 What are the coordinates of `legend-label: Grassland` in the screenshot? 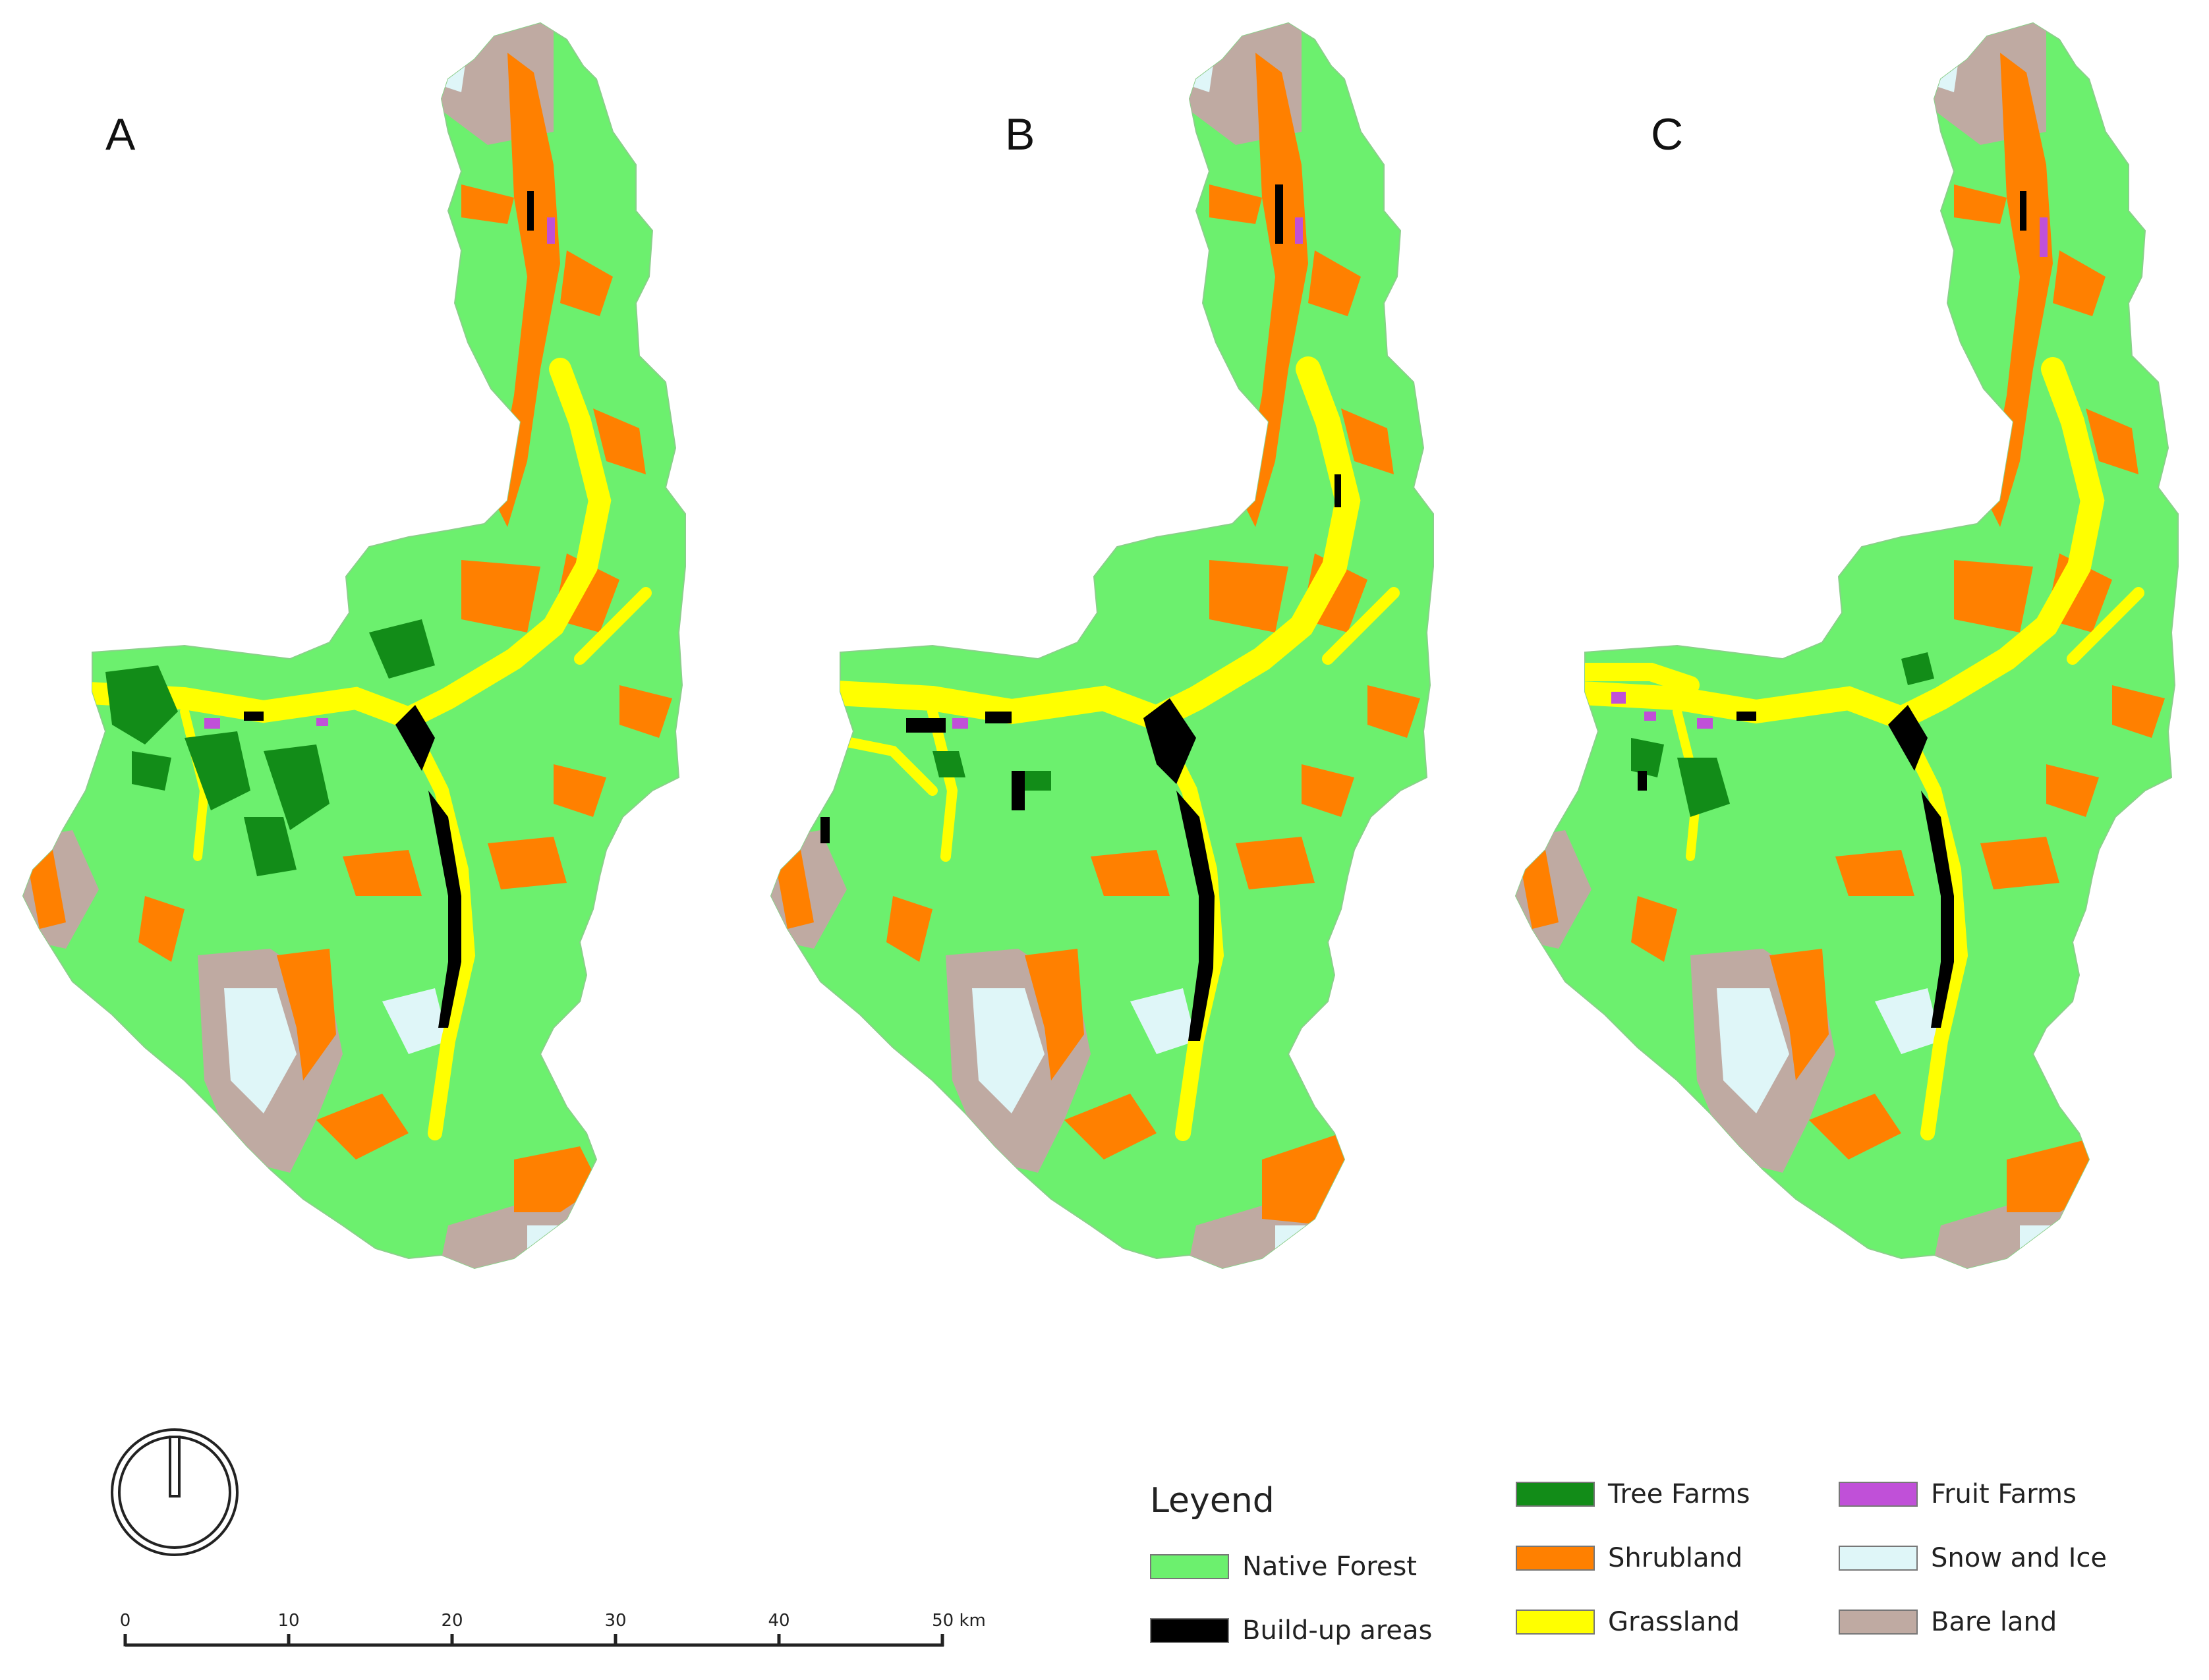 It's located at (1674, 1622).